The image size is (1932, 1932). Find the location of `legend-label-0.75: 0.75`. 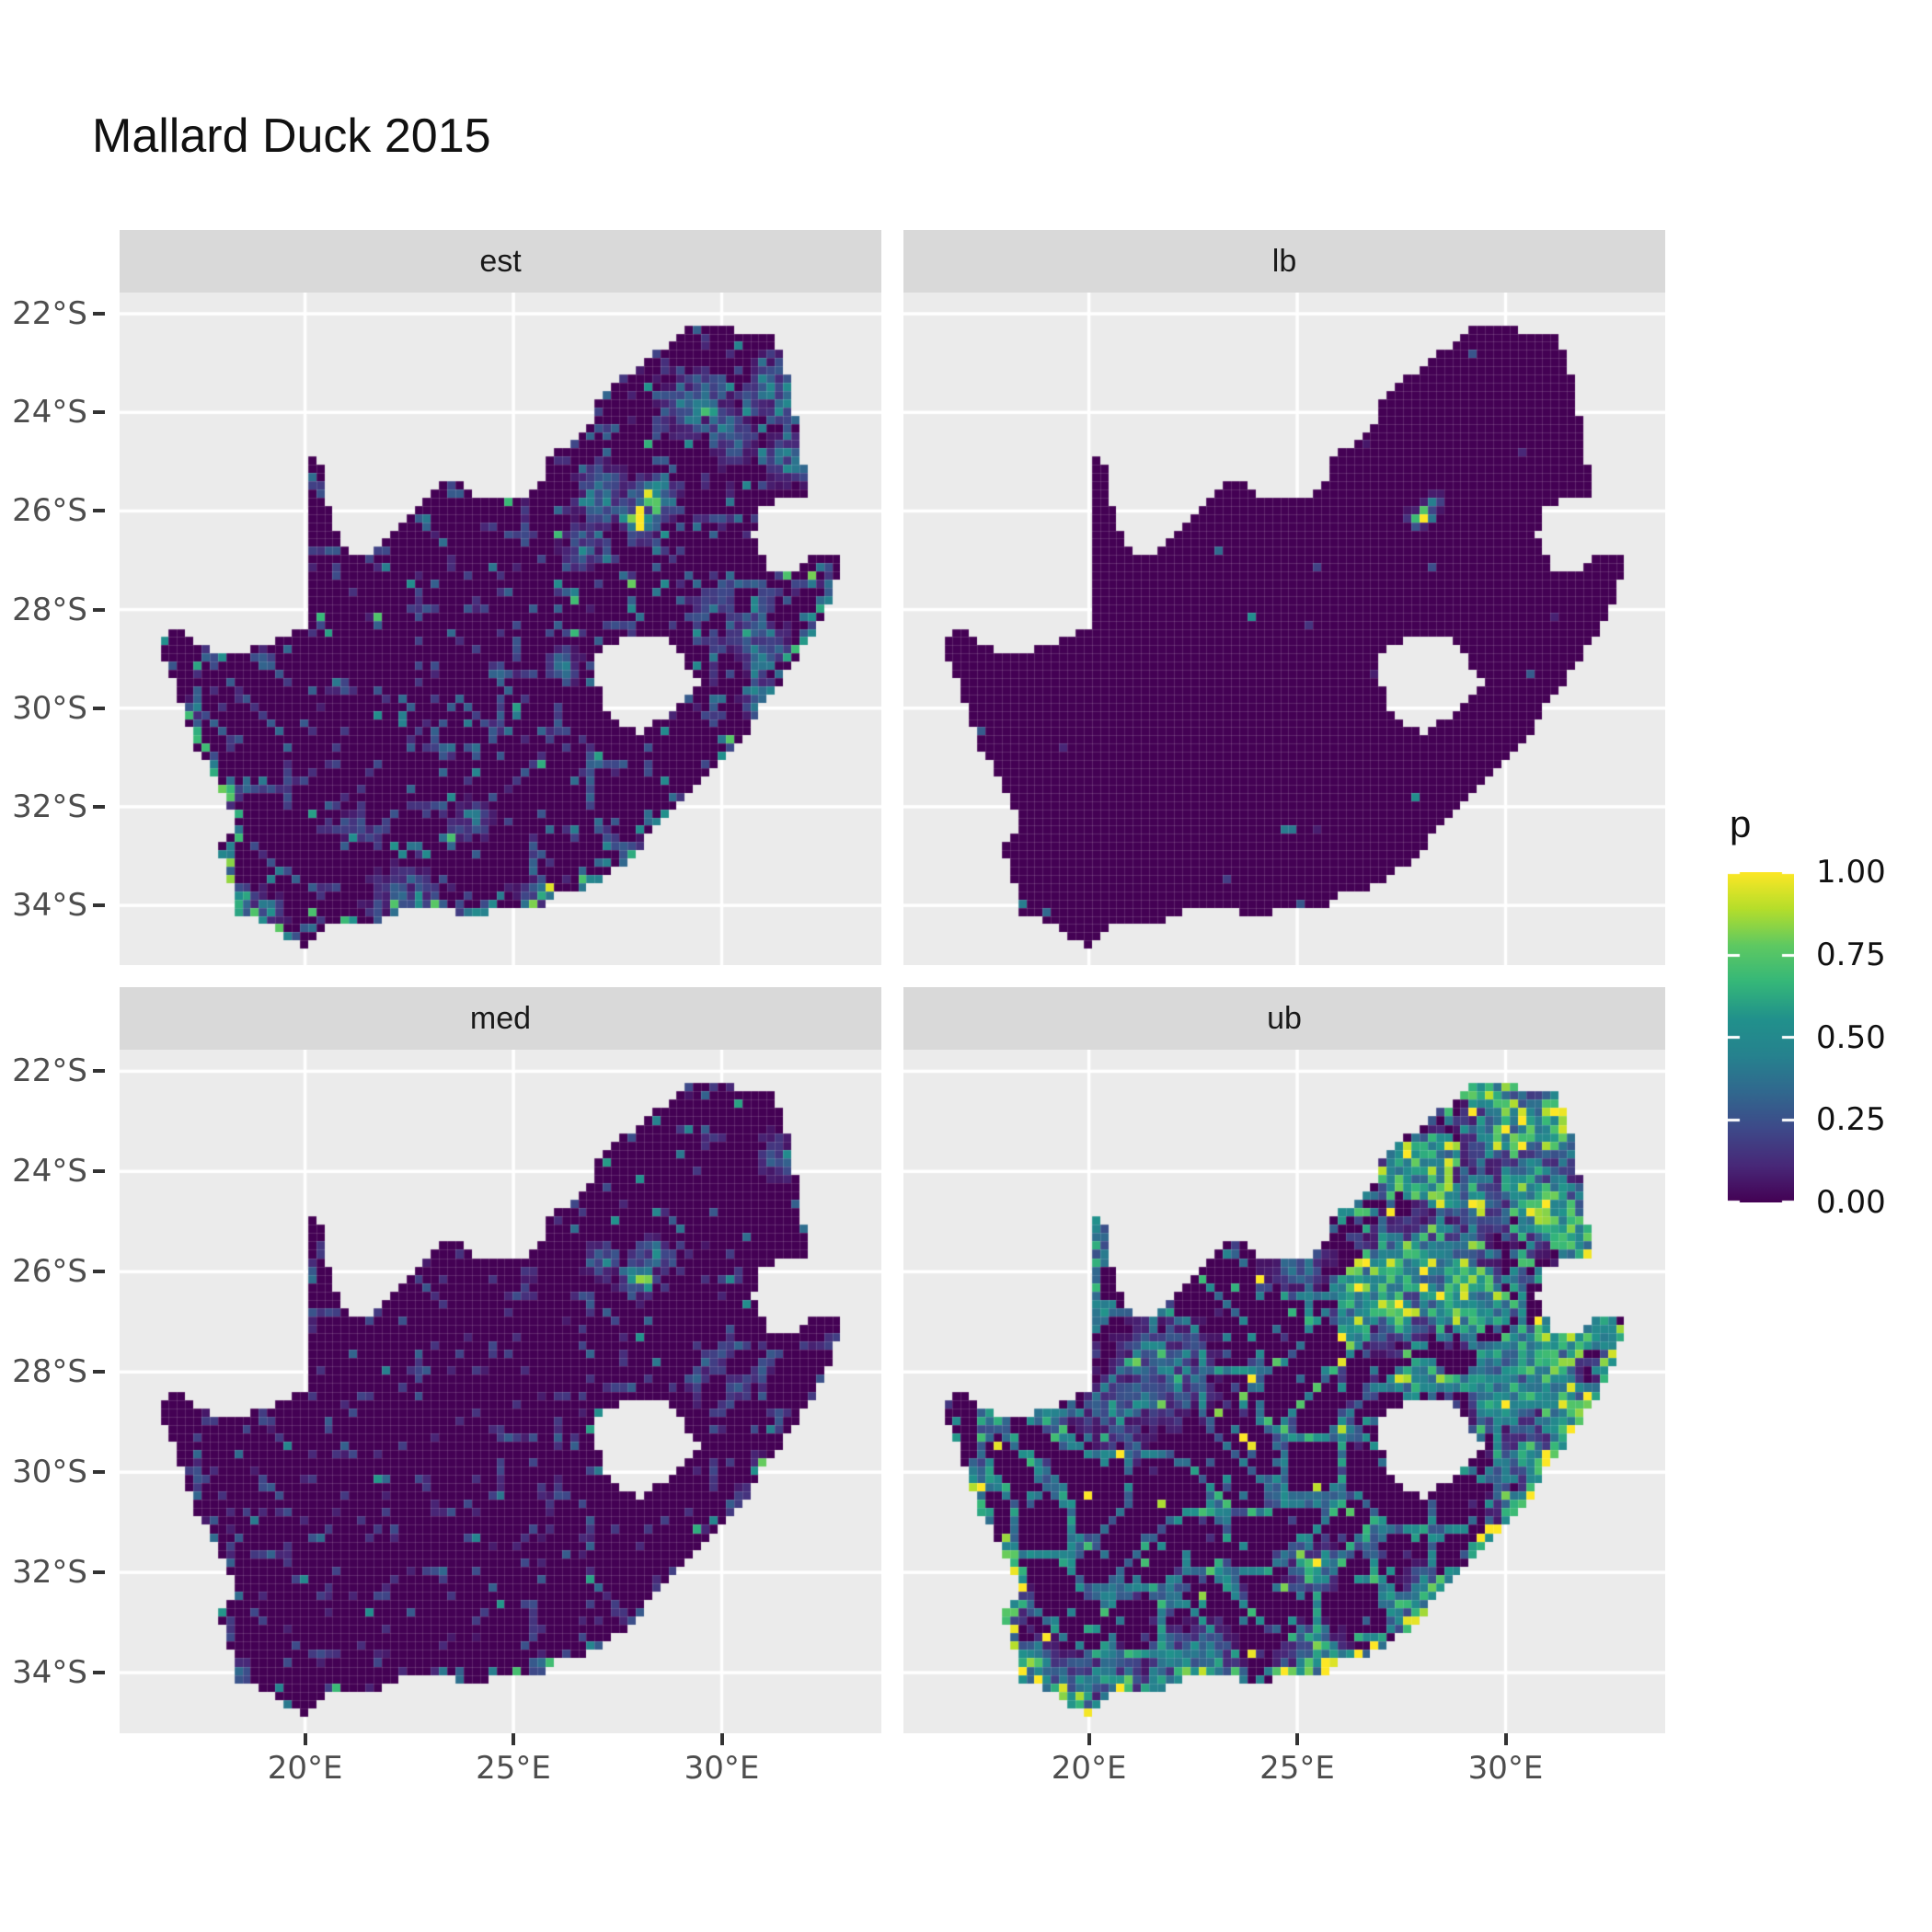

legend-label-0.75: 0.75 is located at coordinates (1851, 954).